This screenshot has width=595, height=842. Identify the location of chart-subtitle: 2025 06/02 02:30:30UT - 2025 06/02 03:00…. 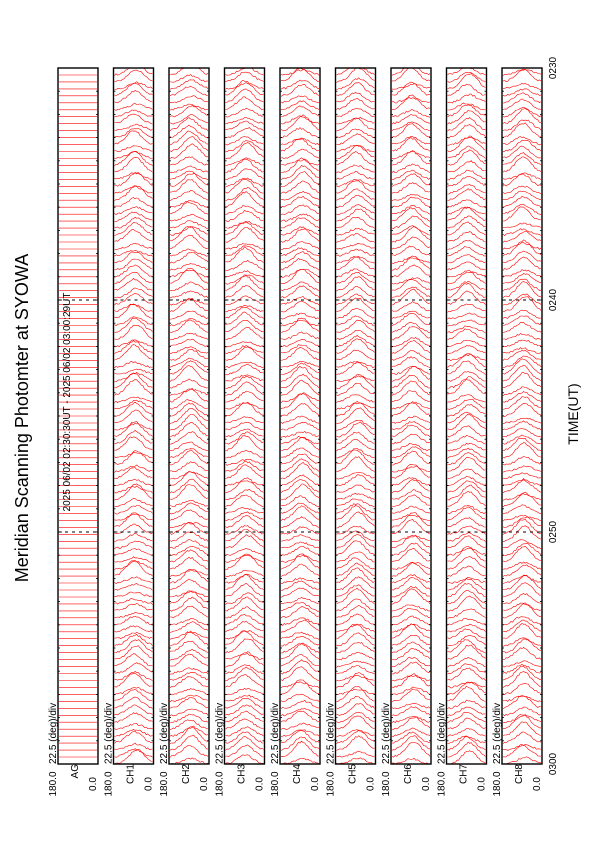
(67, 402).